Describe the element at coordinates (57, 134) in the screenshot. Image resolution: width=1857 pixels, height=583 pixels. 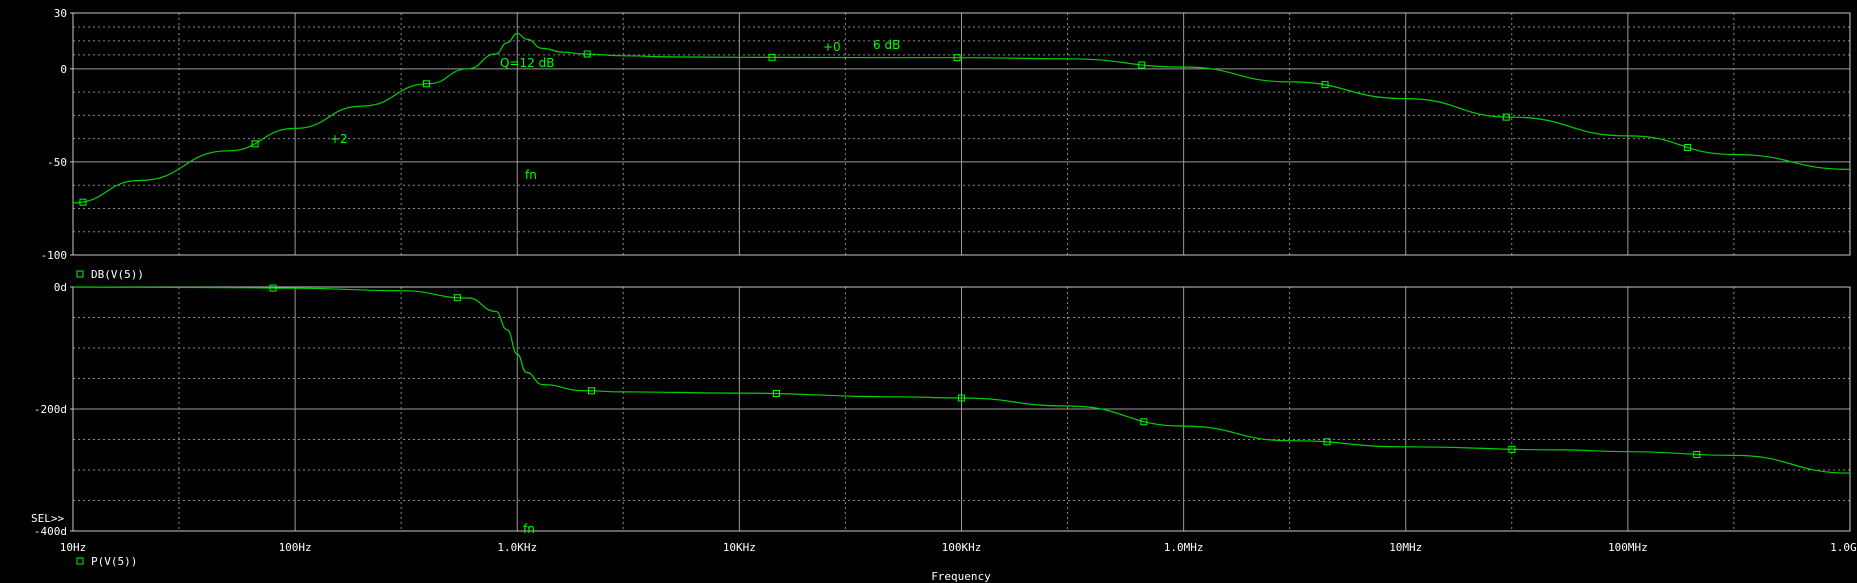
I see `magnitude-y-ticks: 30 0 -50 -100` at that location.